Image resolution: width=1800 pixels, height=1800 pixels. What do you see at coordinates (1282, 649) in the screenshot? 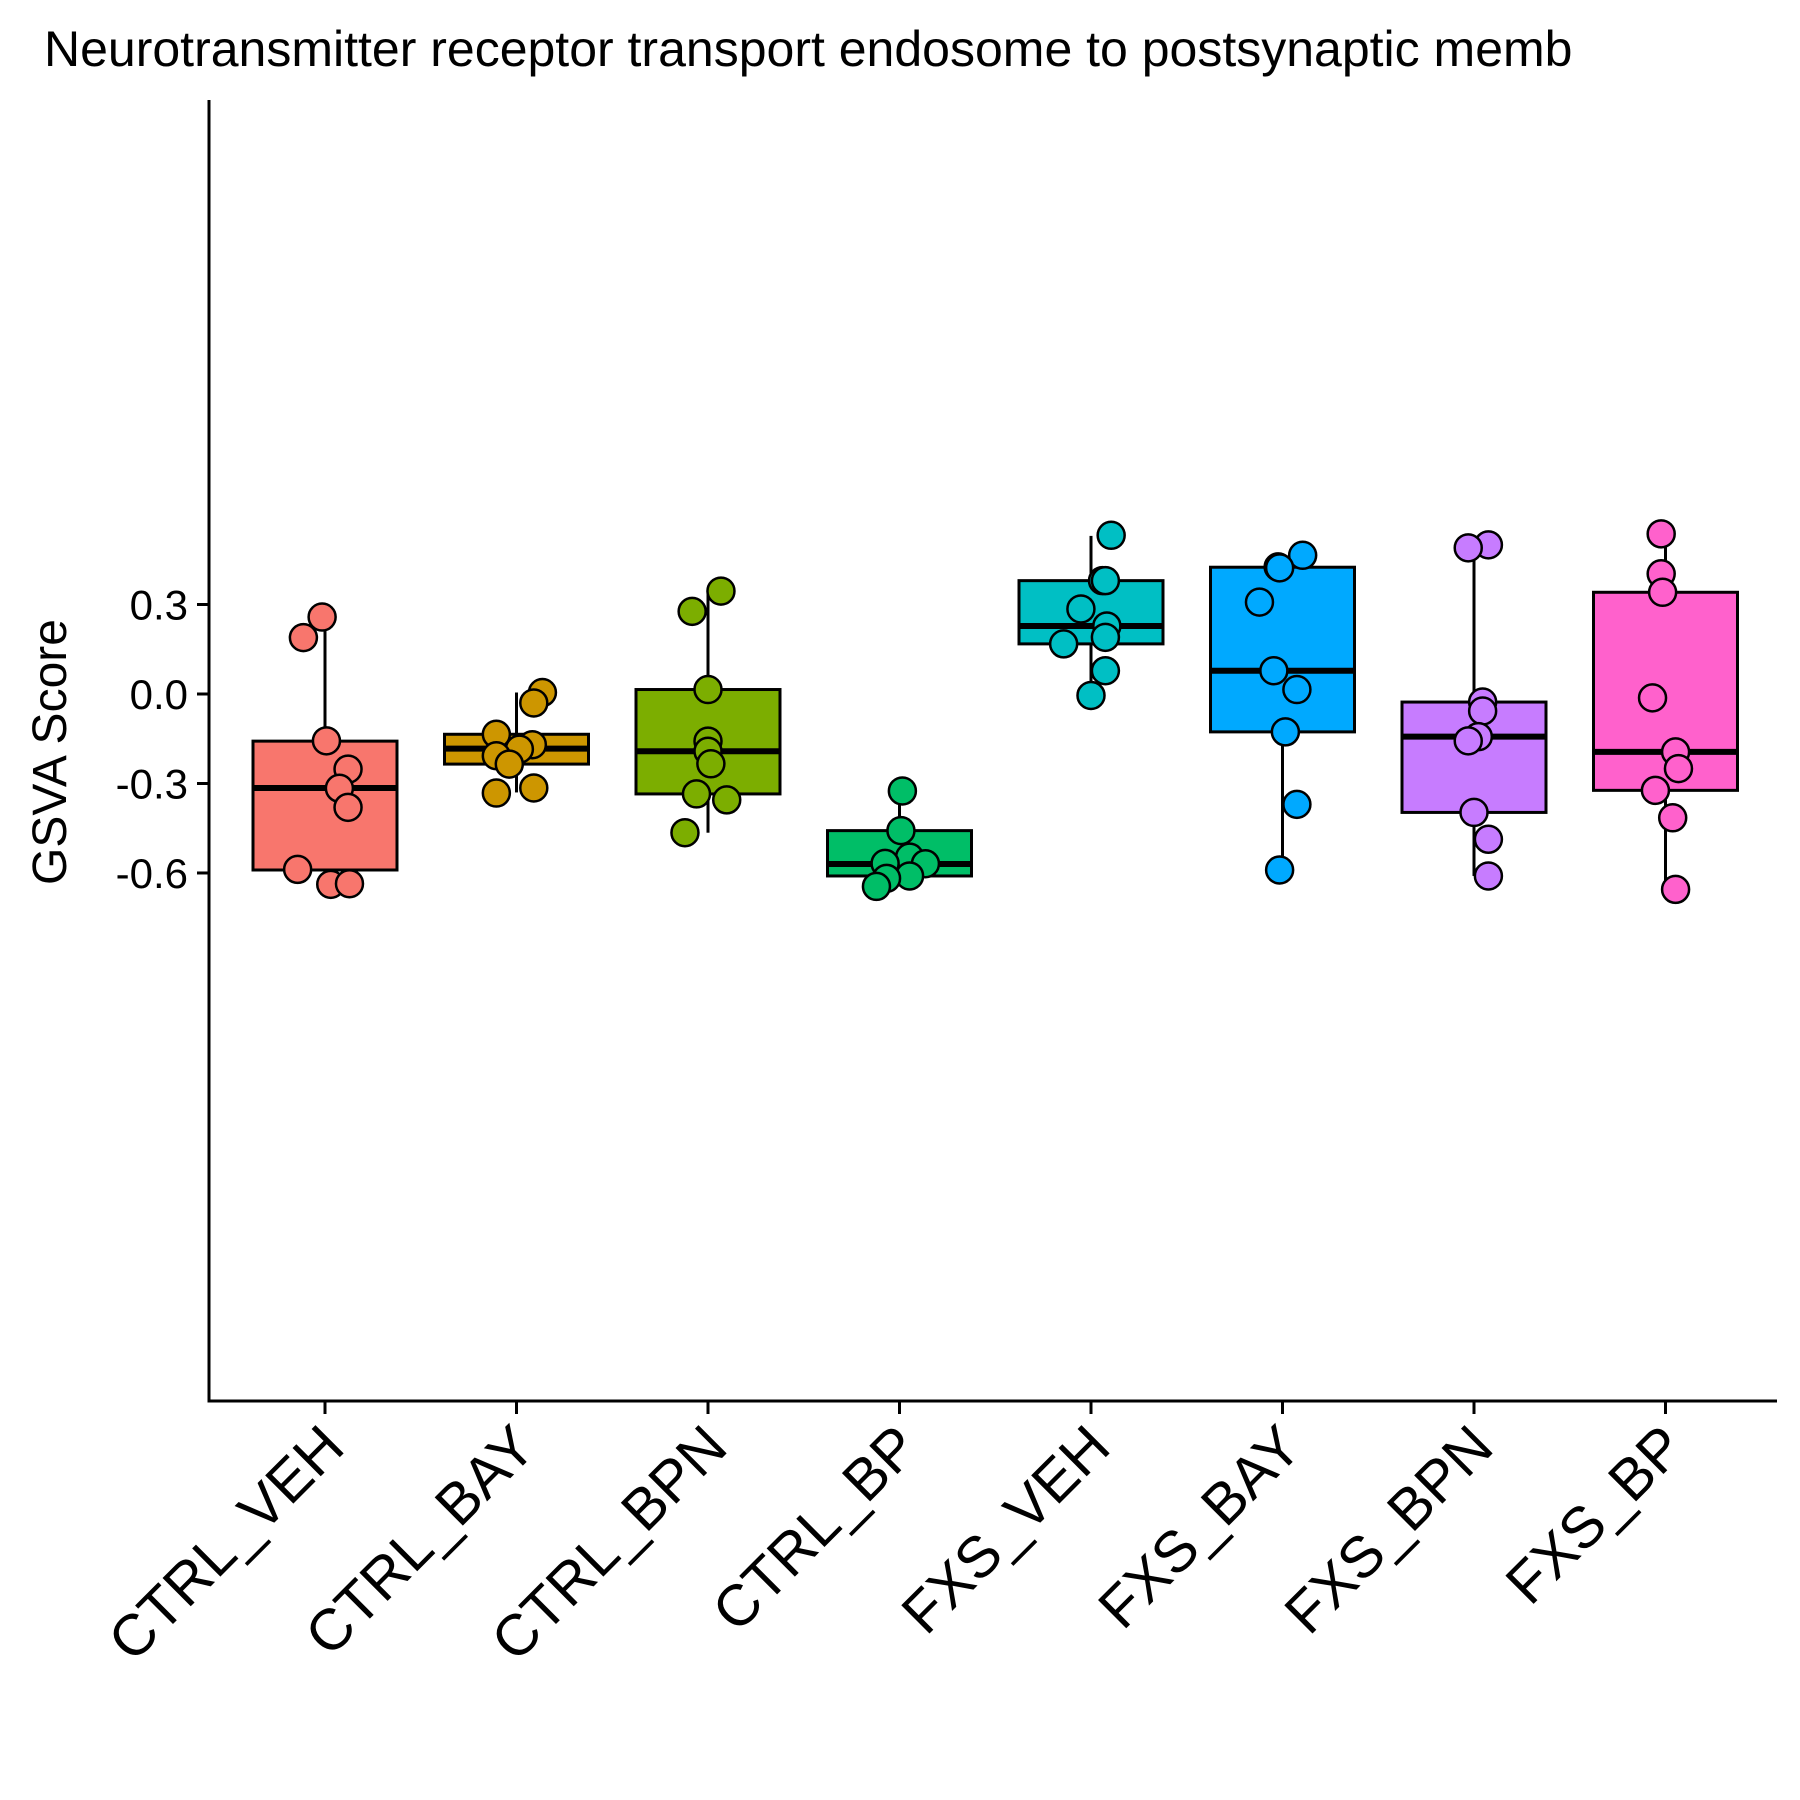
I see `box-fxs-bay` at bounding box center [1282, 649].